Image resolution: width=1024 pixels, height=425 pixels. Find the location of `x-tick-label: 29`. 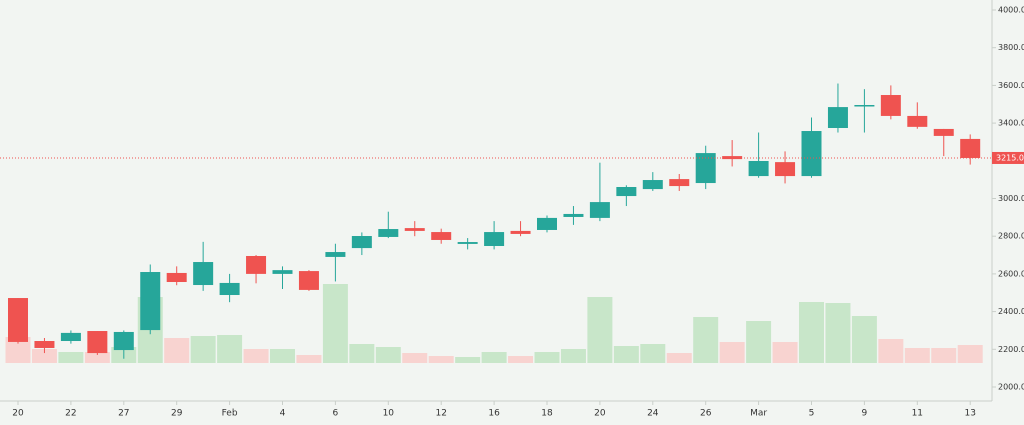

x-tick-label: 29 is located at coordinates (177, 414).